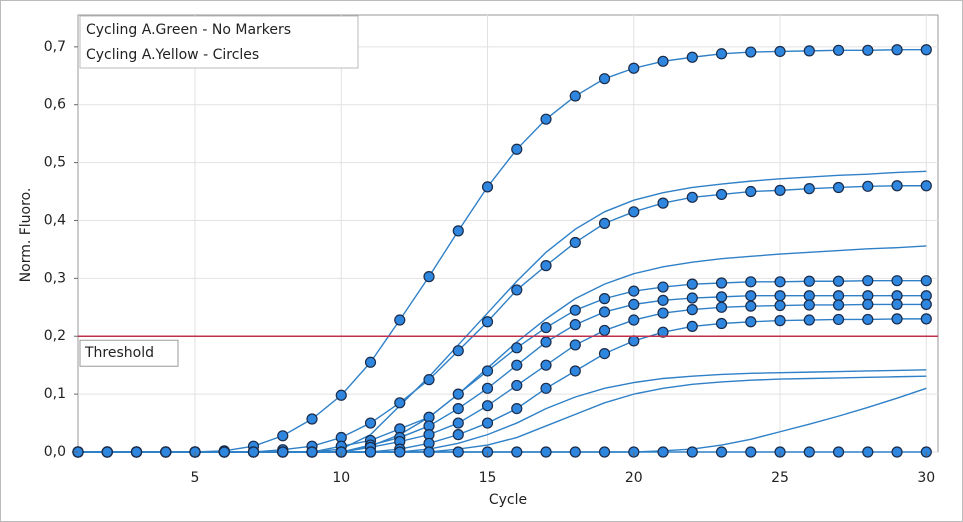 The image size is (963, 522). What do you see at coordinates (55, 105) in the screenshot?
I see `y-tick-label: 0,6` at bounding box center [55, 105].